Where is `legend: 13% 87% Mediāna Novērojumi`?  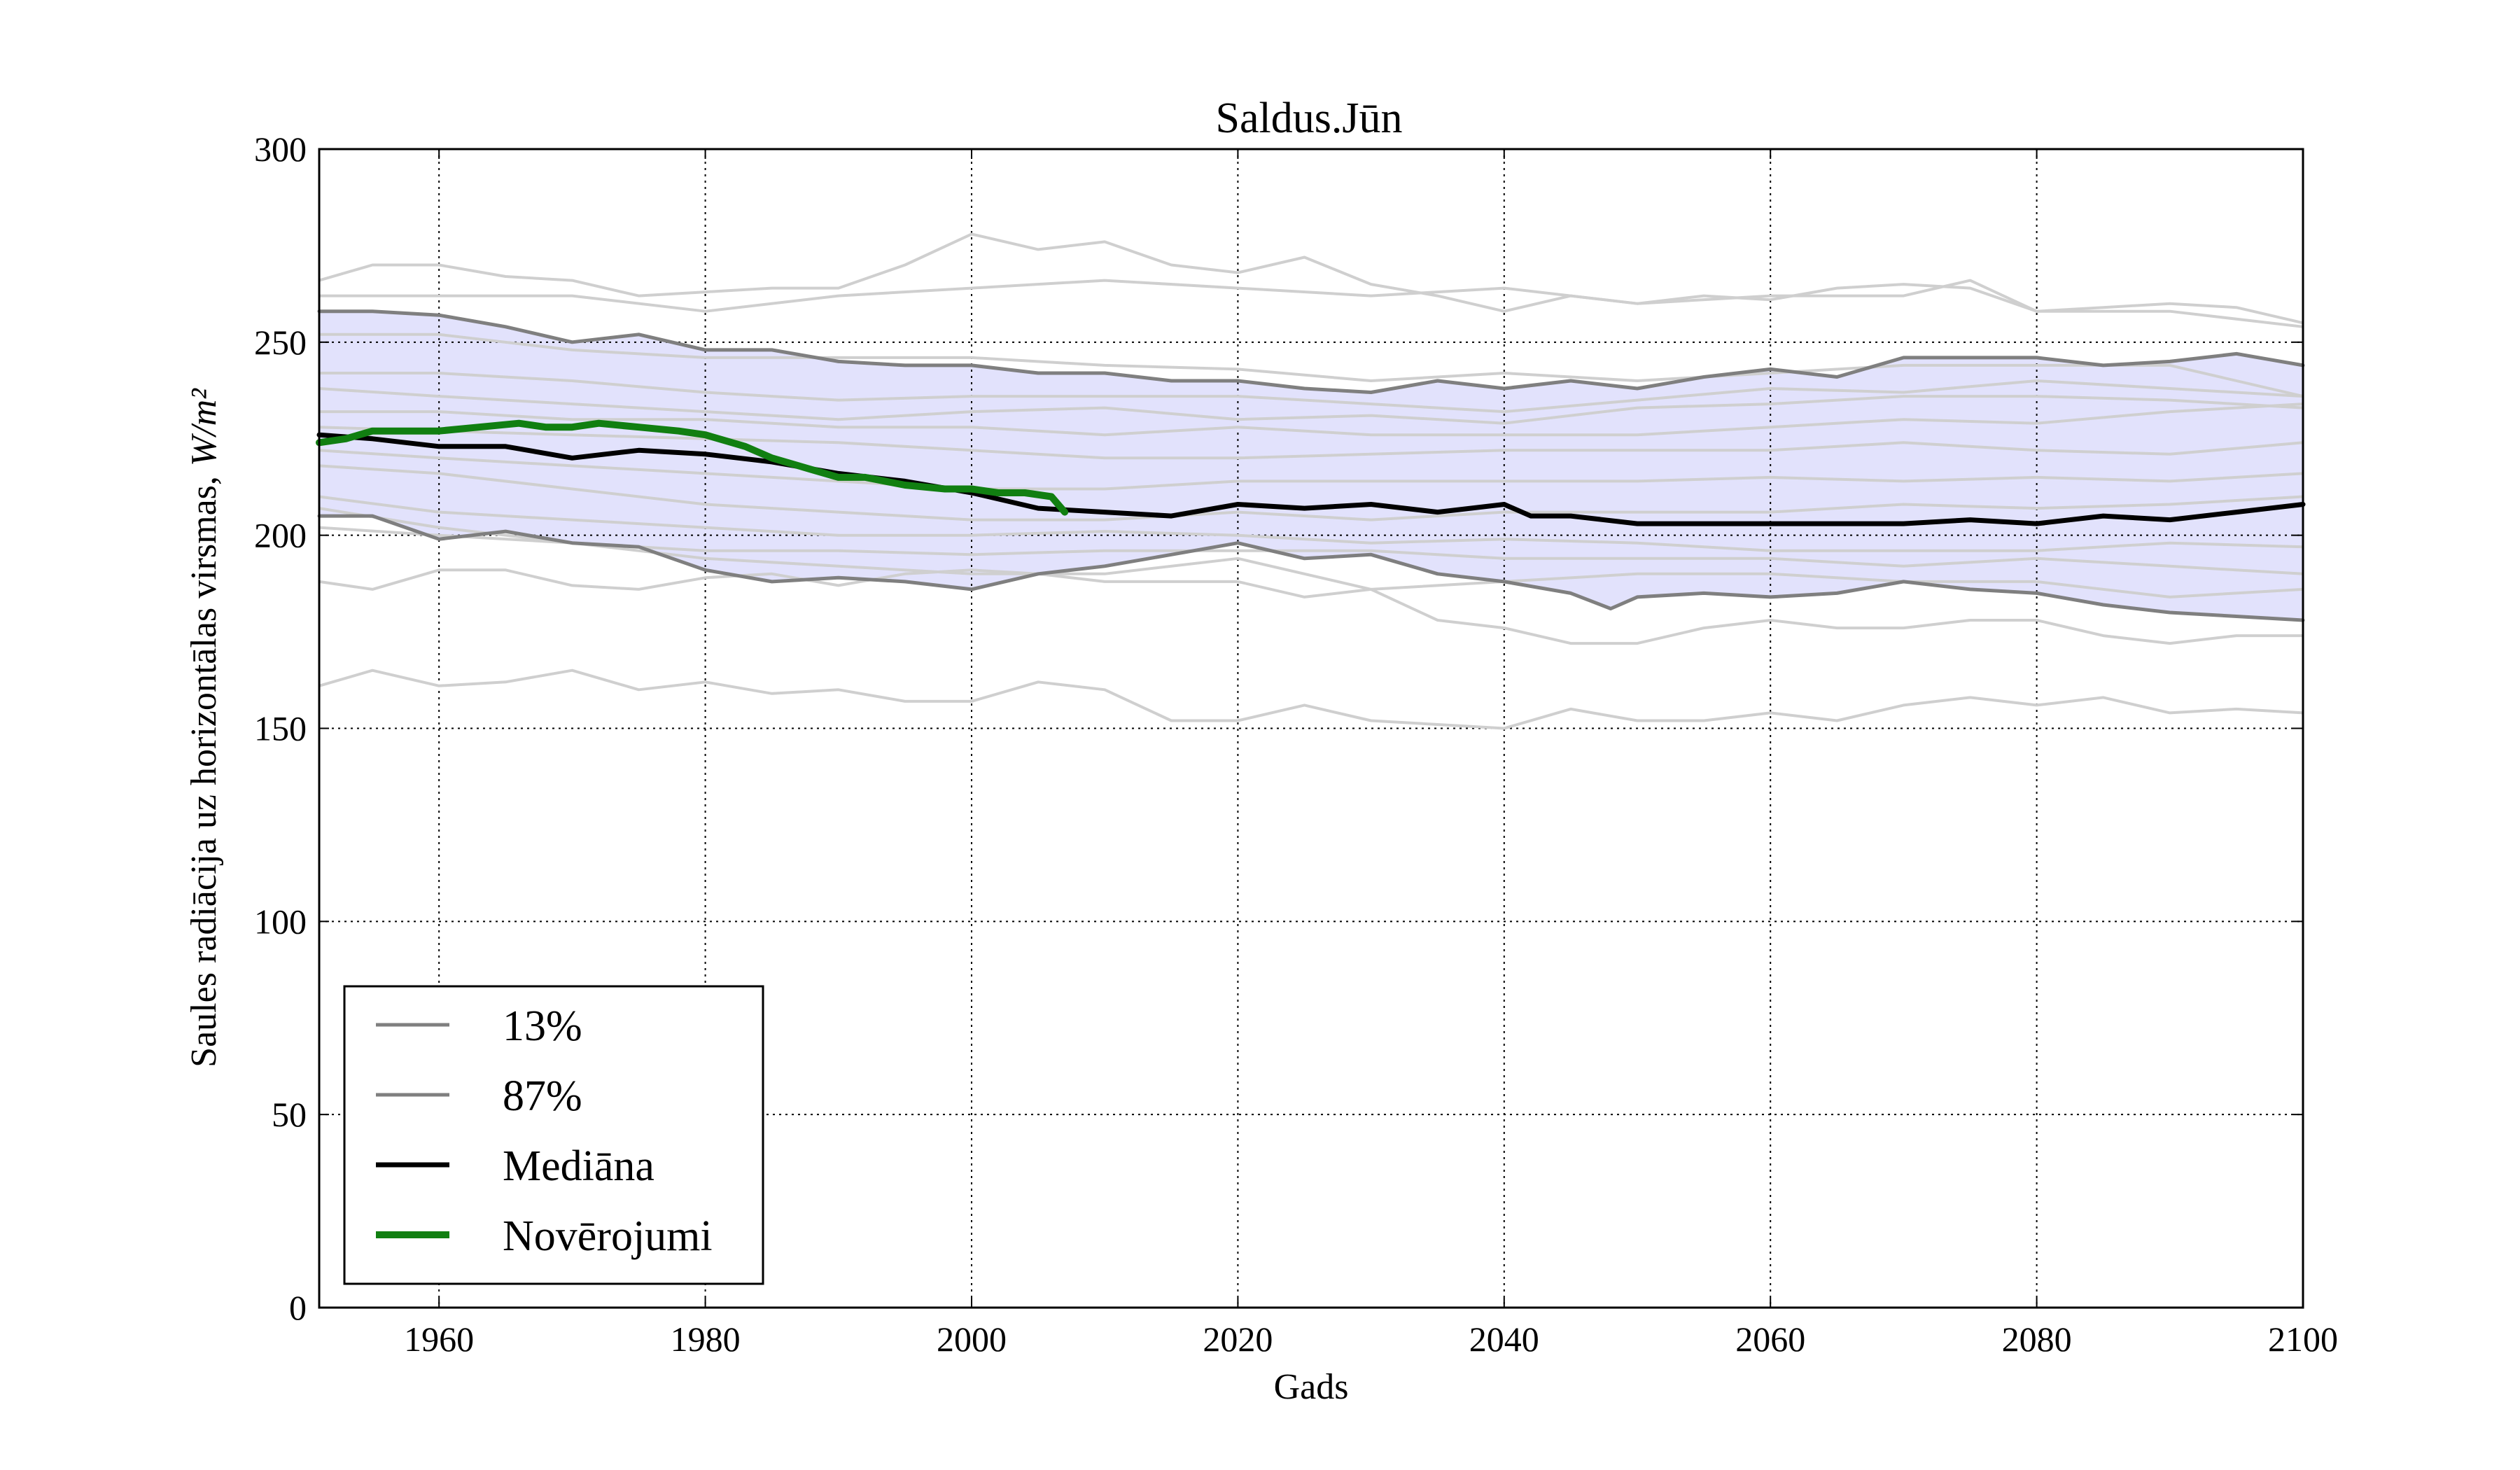 legend: 13% 87% Mediāna Novērojumi is located at coordinates (553, 1135).